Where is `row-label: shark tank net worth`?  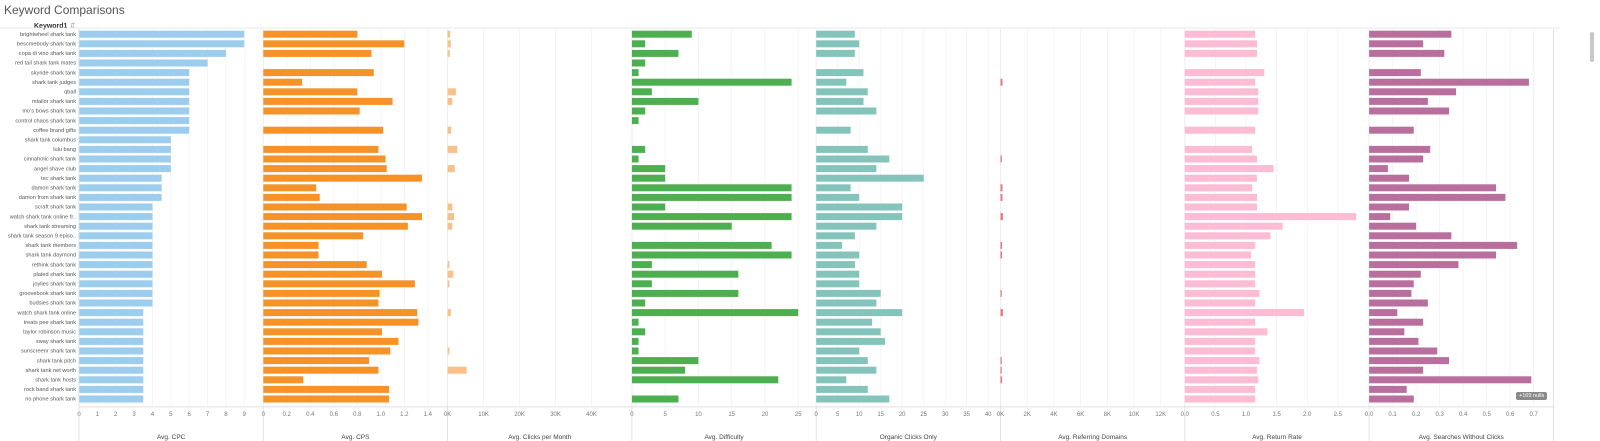 row-label: shark tank net worth is located at coordinates (51, 371).